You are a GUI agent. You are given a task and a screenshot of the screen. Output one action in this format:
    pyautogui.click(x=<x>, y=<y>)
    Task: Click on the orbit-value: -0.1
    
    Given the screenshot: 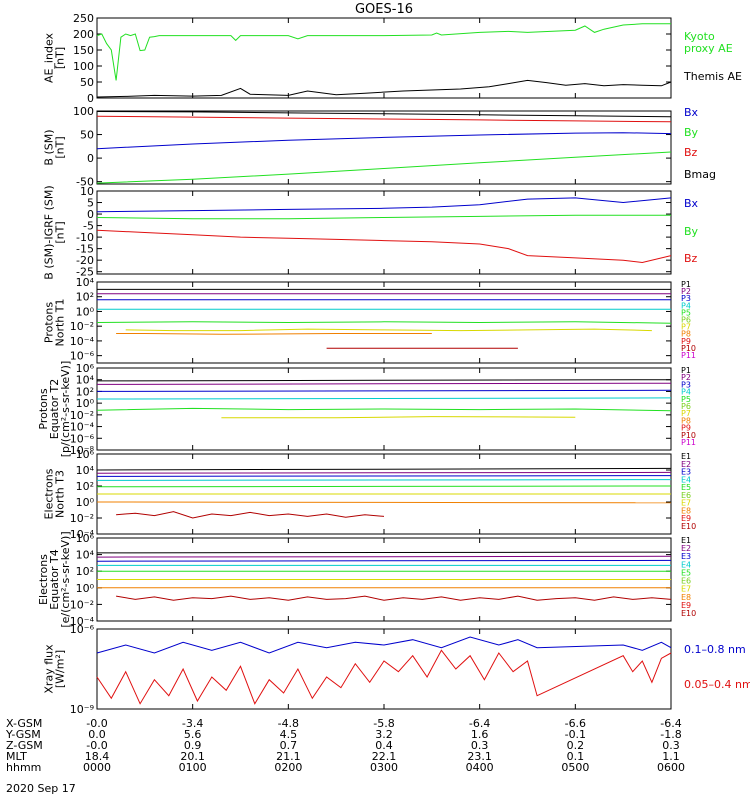 What is the action you would take?
    pyautogui.click(x=575, y=734)
    